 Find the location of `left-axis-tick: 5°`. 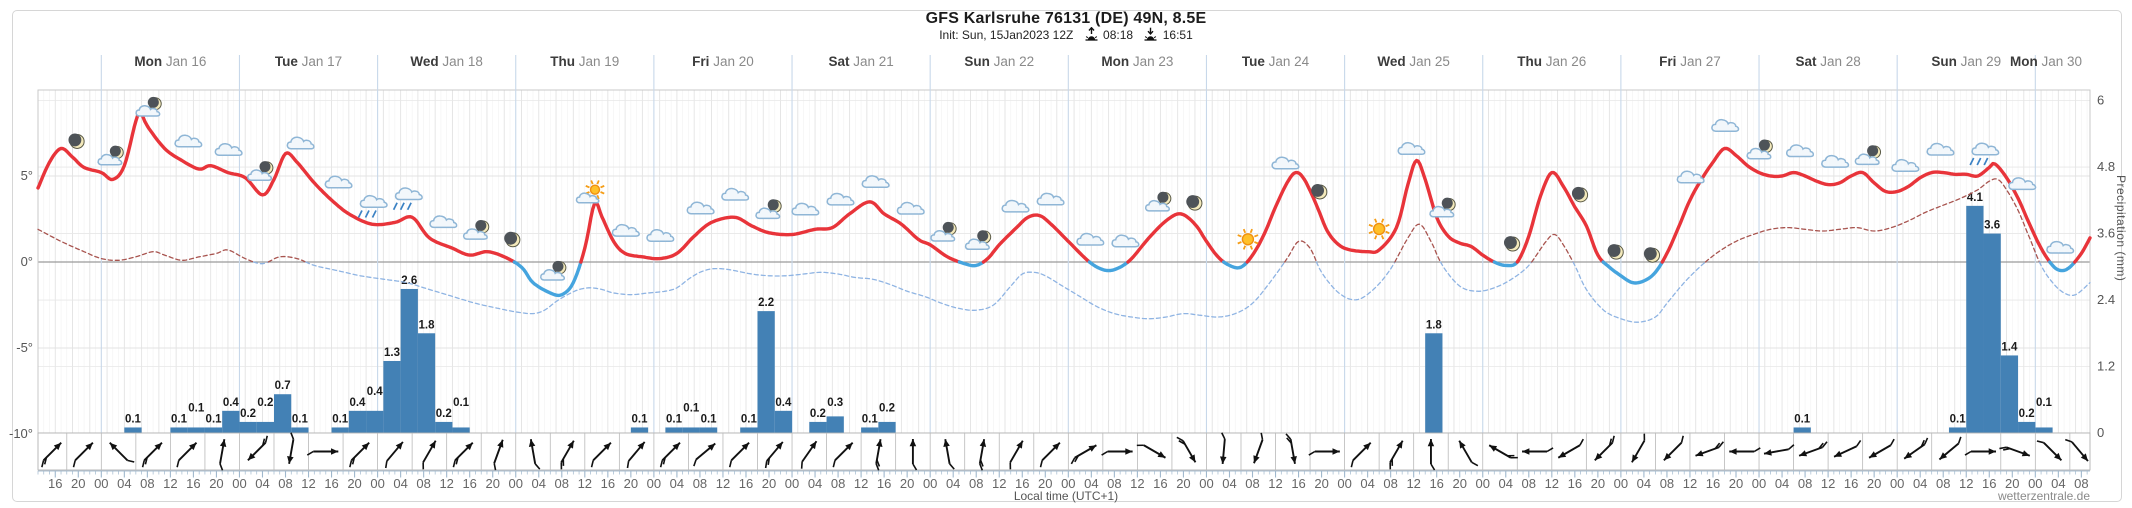

left-axis-tick: 5° is located at coordinates (27, 175).